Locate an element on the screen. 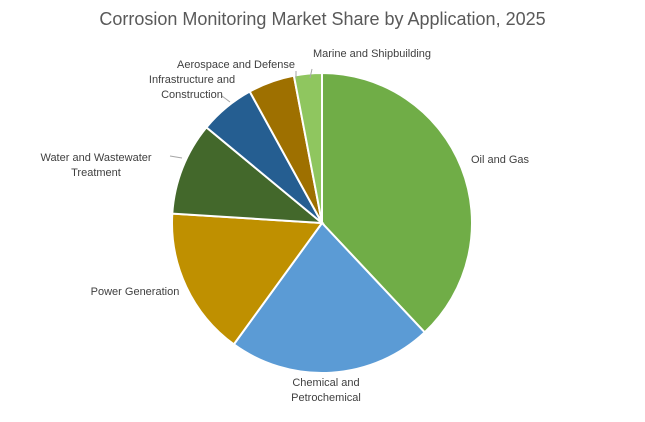  leader-lines is located at coordinates (241, 113).